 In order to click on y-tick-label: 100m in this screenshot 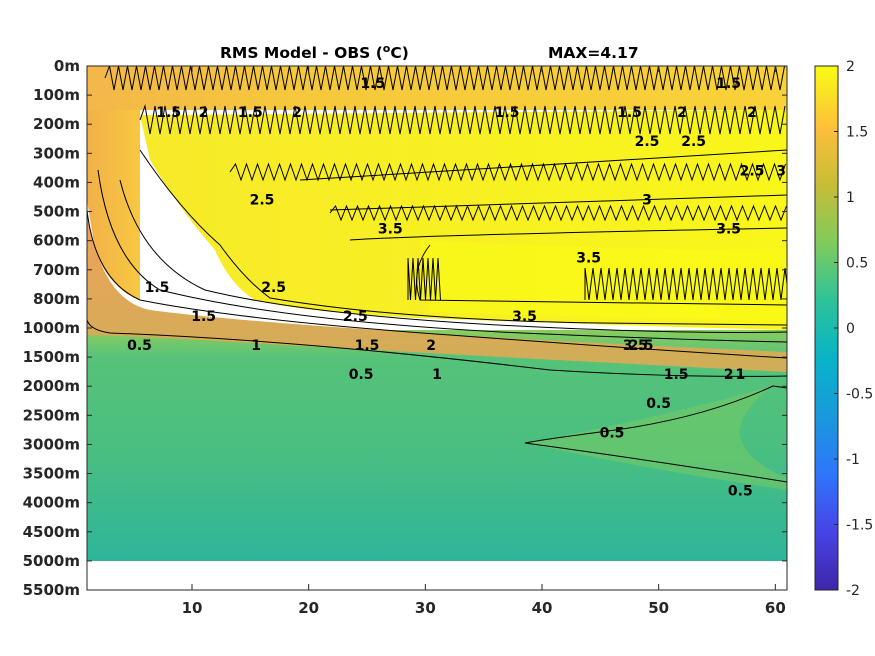, I will do `click(56, 95)`.